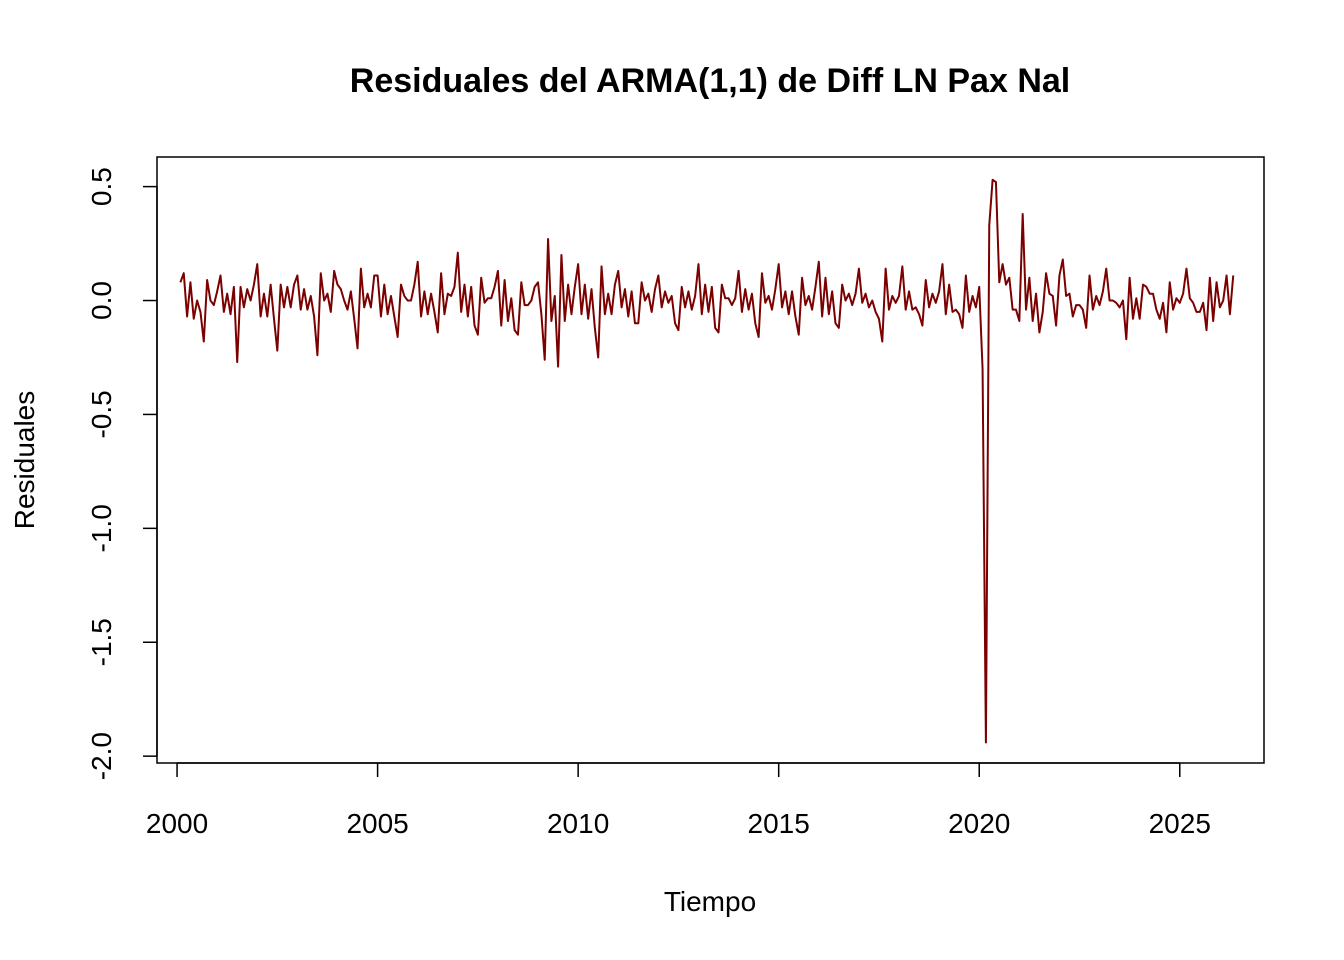  What do you see at coordinates (101, 414) in the screenshot?
I see `y-tick-label: -0.5` at bounding box center [101, 414].